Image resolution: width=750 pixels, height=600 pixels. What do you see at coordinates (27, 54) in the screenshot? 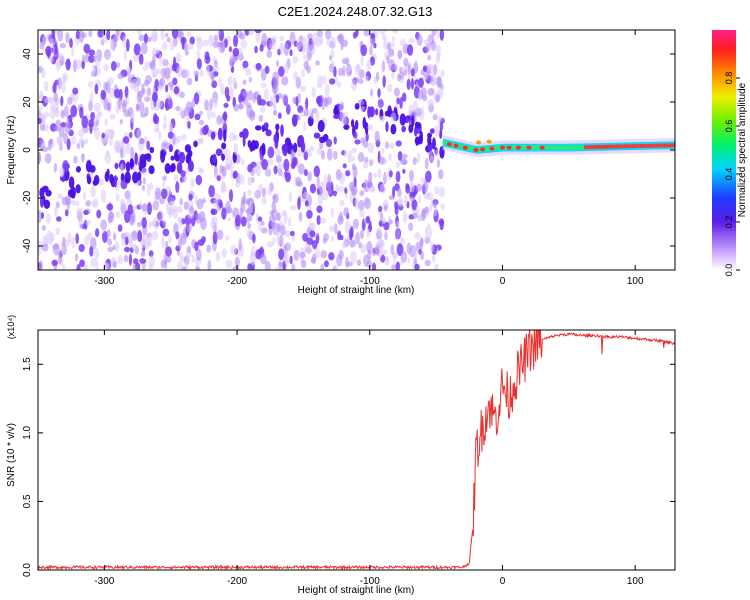
I see `spectrogram-y-tick-label: 40` at bounding box center [27, 54].